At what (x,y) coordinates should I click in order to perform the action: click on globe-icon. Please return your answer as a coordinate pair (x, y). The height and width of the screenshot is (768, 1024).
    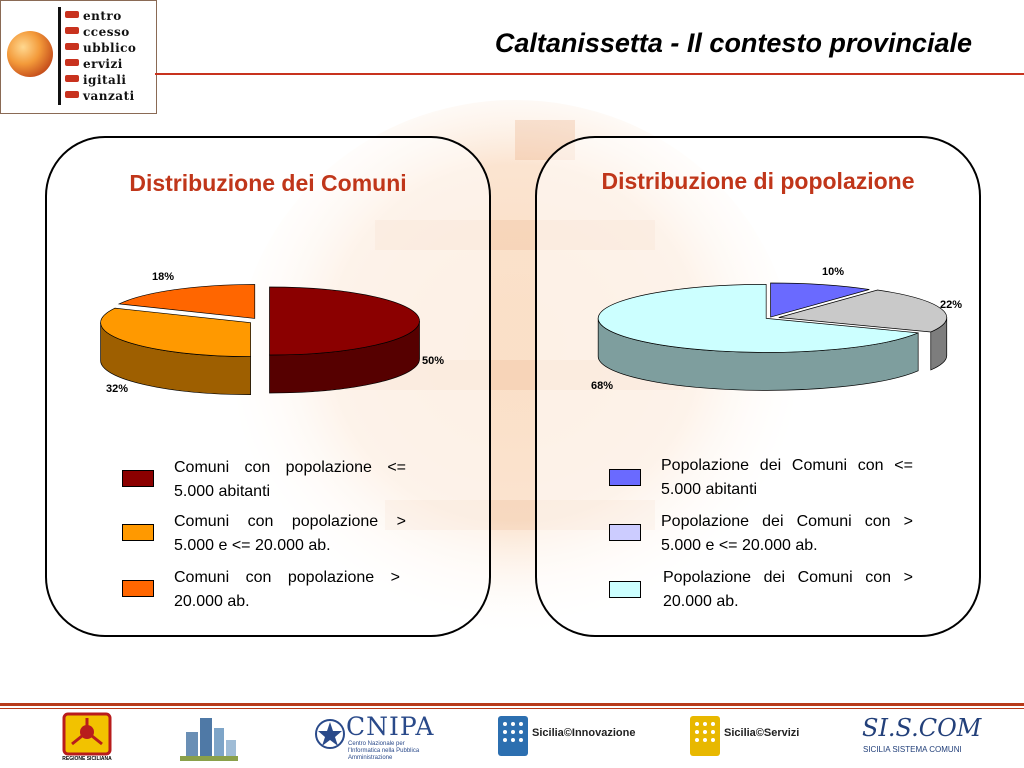
    Looking at the image, I should click on (30, 54).